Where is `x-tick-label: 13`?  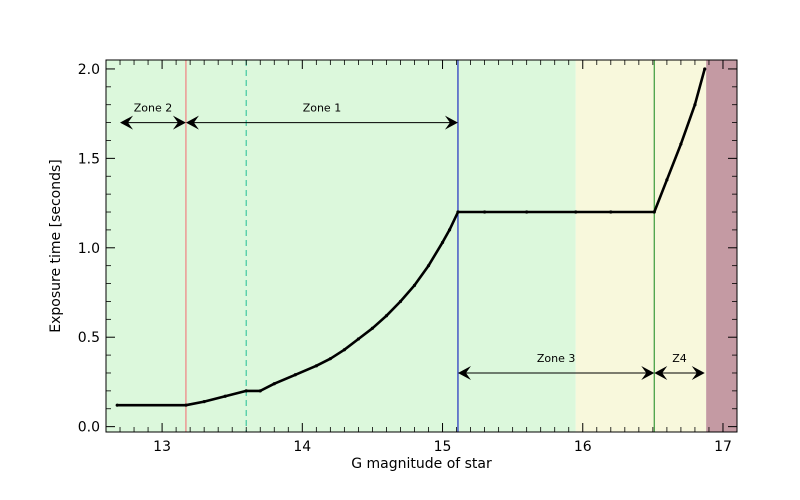 x-tick-label: 13 is located at coordinates (162, 447).